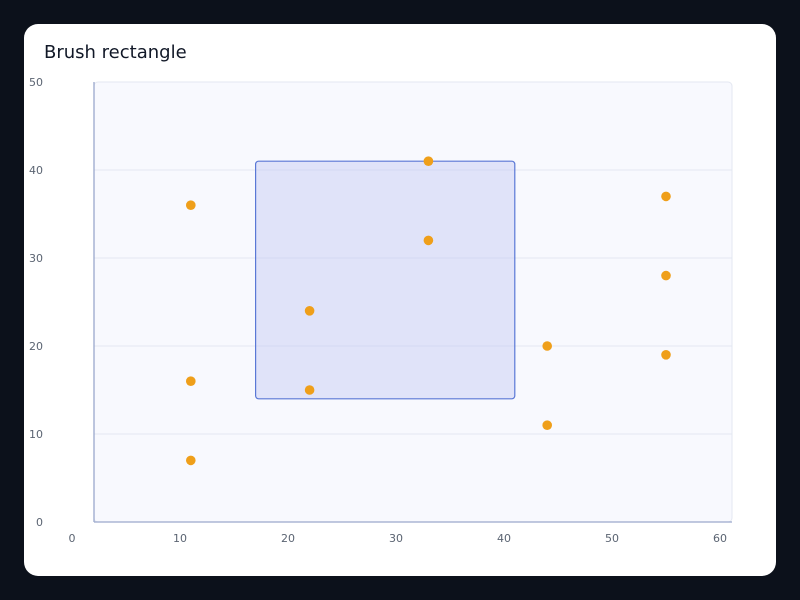  Describe the element at coordinates (396, 538) in the screenshot. I see `x-tick-label-30: 30` at that location.